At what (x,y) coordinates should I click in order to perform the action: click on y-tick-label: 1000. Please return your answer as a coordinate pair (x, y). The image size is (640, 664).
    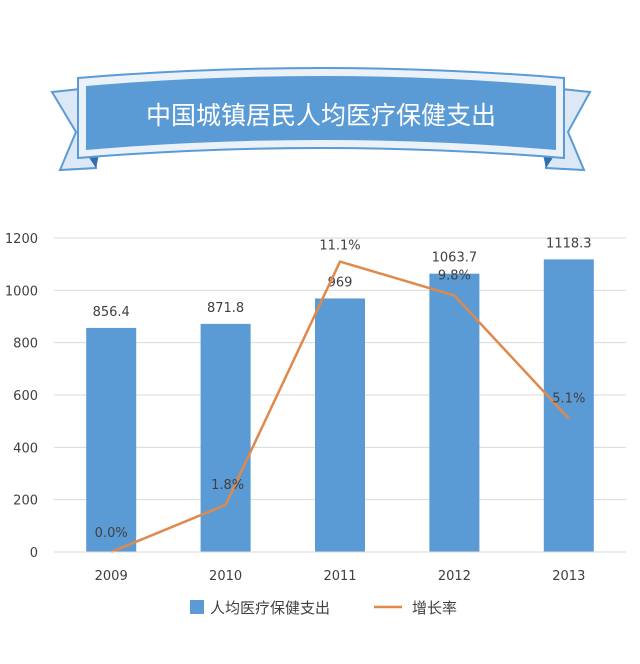
    Looking at the image, I should click on (21, 291).